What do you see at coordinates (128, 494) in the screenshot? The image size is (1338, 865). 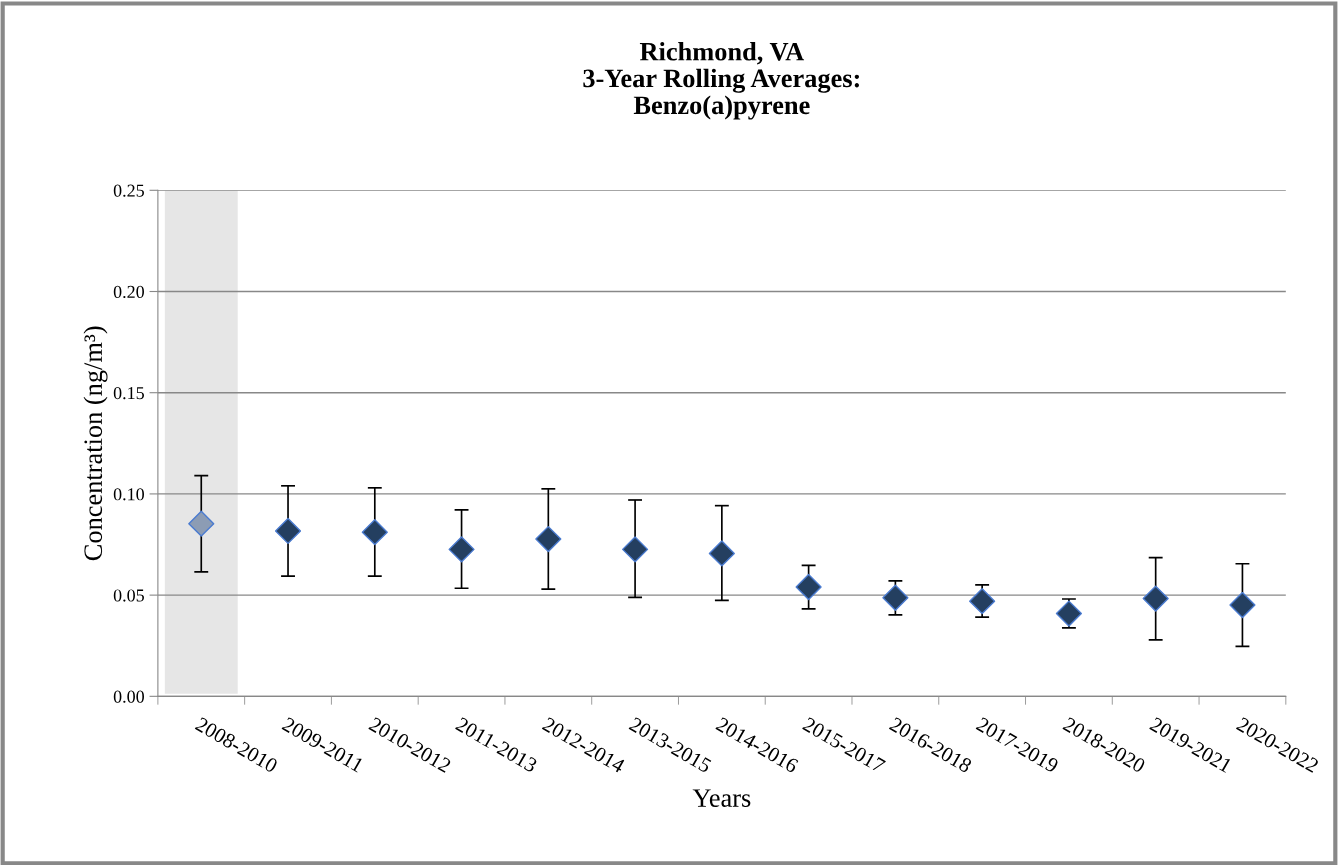 I see `y-tick-label: 0.10` at bounding box center [128, 494].